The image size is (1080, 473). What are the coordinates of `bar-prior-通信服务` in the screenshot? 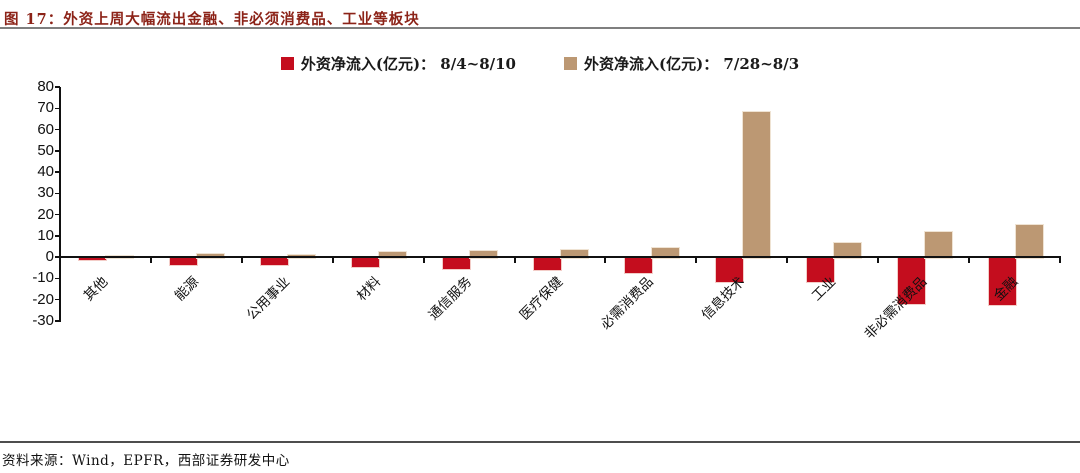 It's located at (484, 255).